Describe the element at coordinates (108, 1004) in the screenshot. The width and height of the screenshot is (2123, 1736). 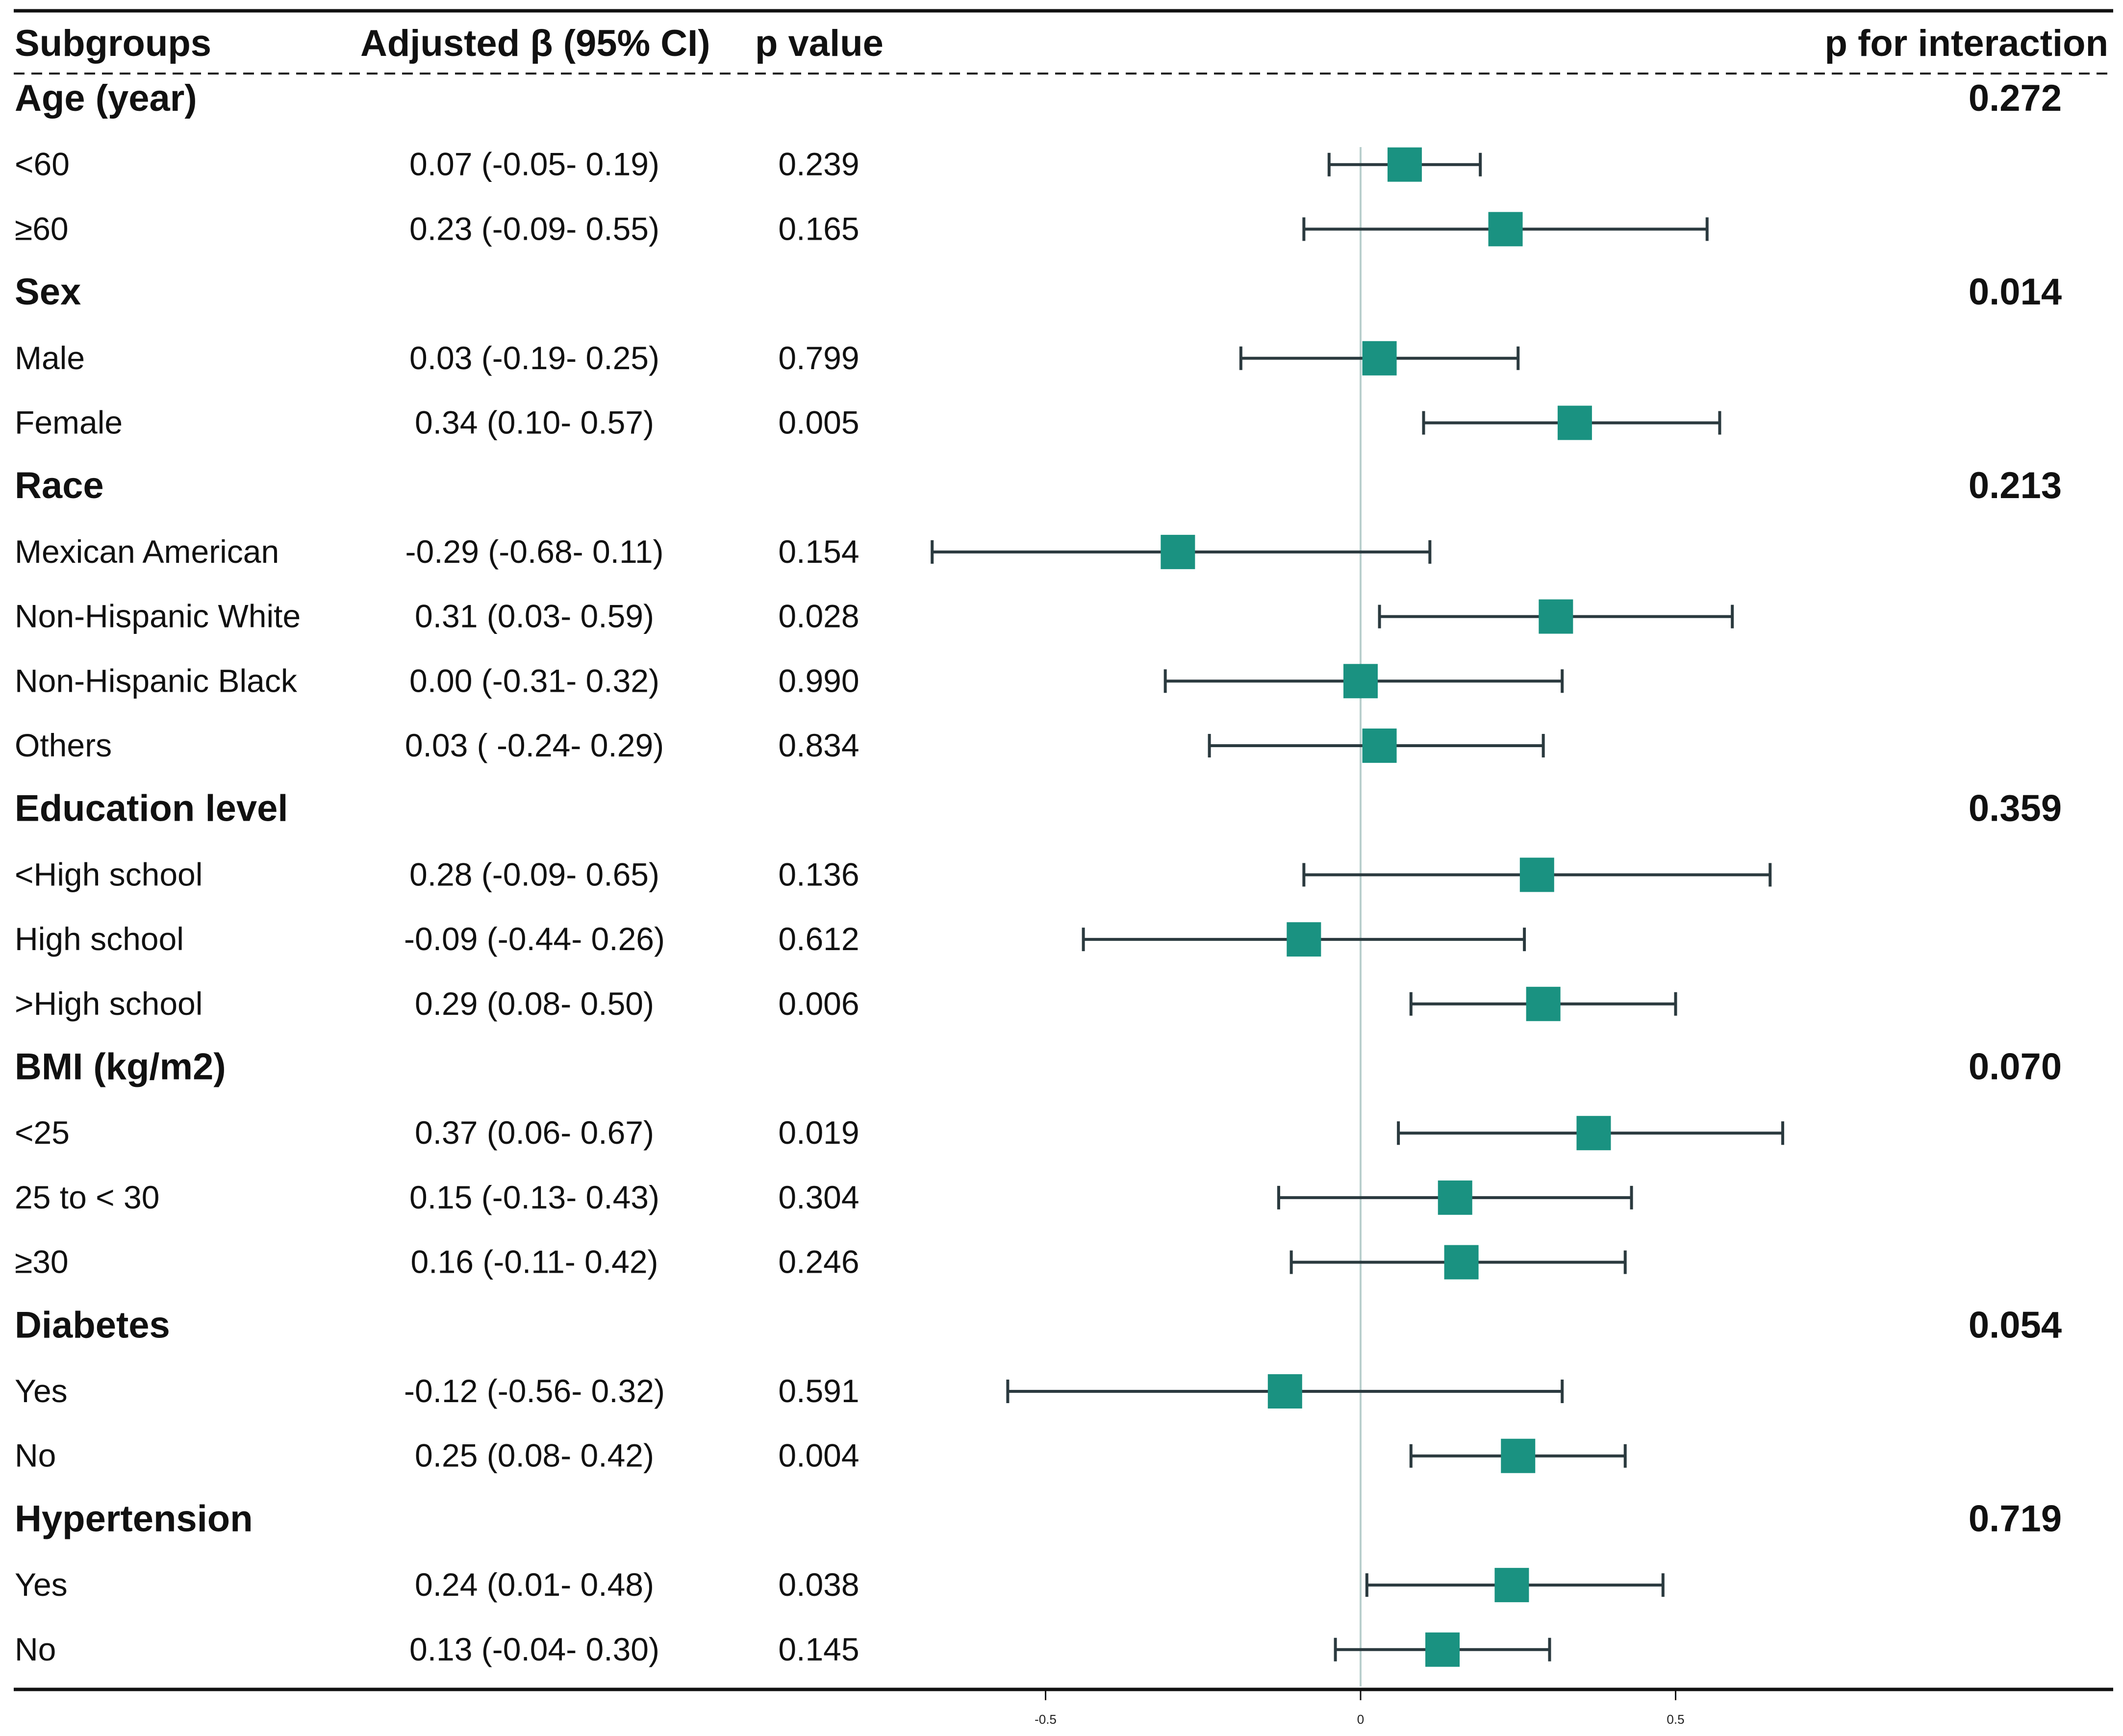
I see `subgroup-label: >High school` at that location.